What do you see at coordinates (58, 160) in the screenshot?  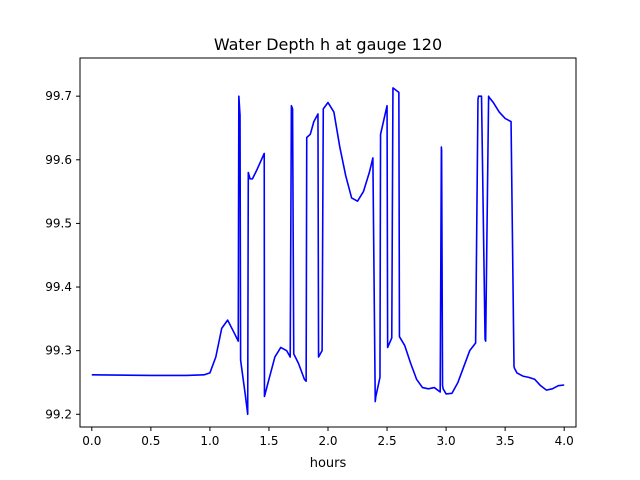 I see `y-tick-label: 99.6` at bounding box center [58, 160].